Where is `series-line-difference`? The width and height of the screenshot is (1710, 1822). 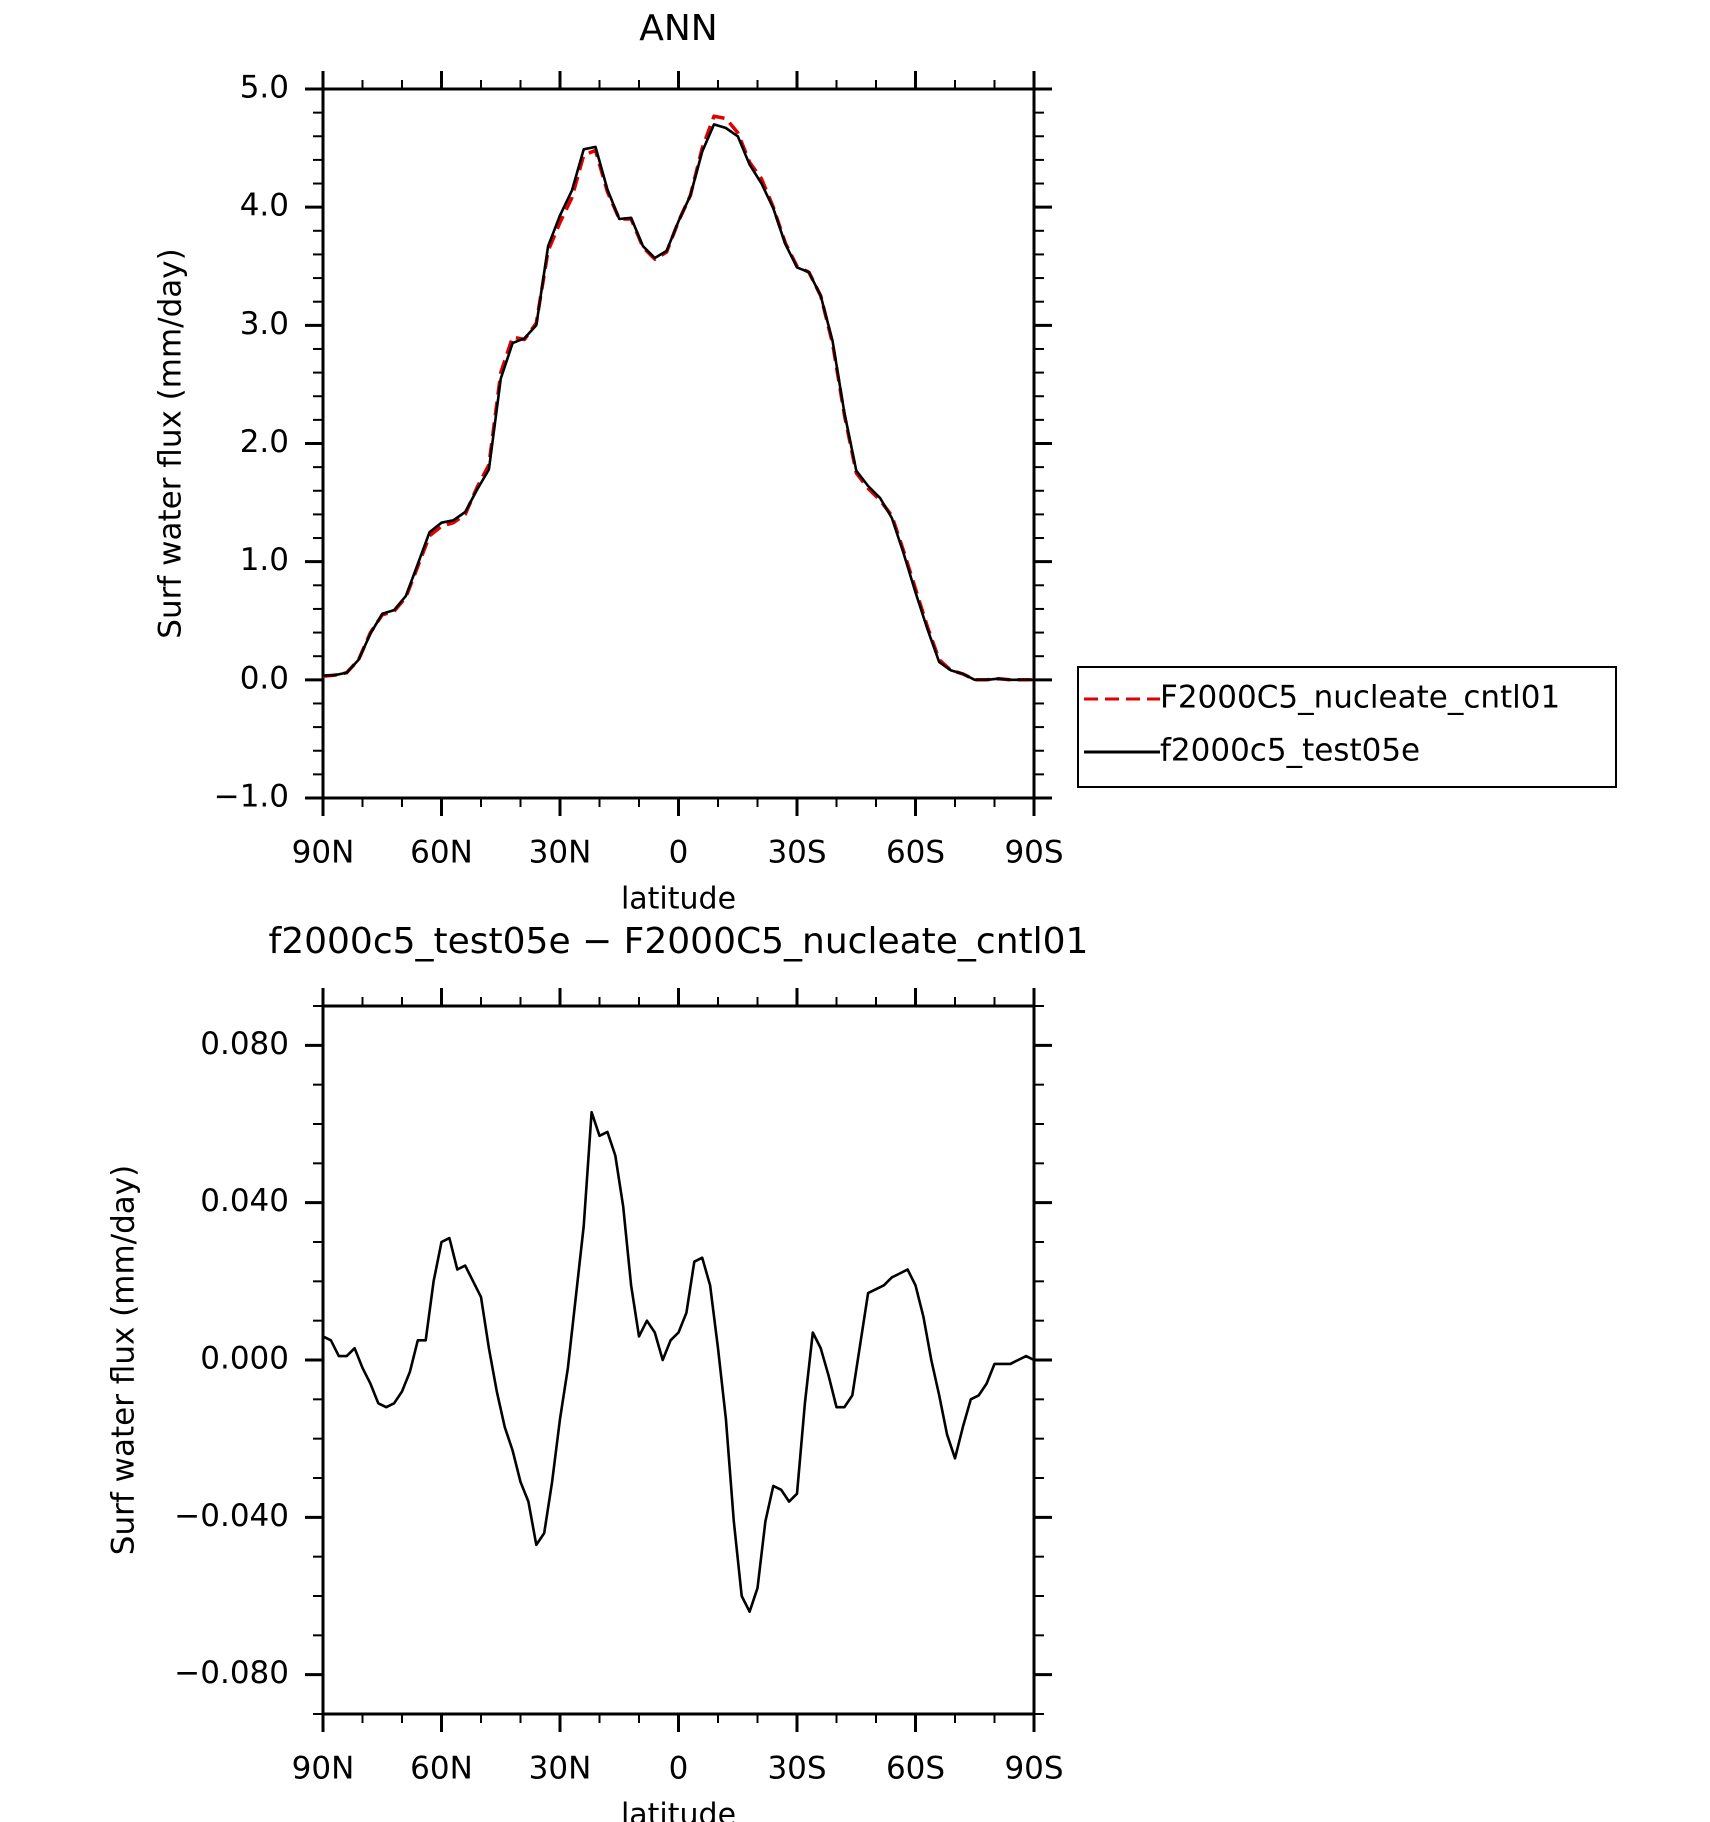
series-line-difference is located at coordinates (678, 1361).